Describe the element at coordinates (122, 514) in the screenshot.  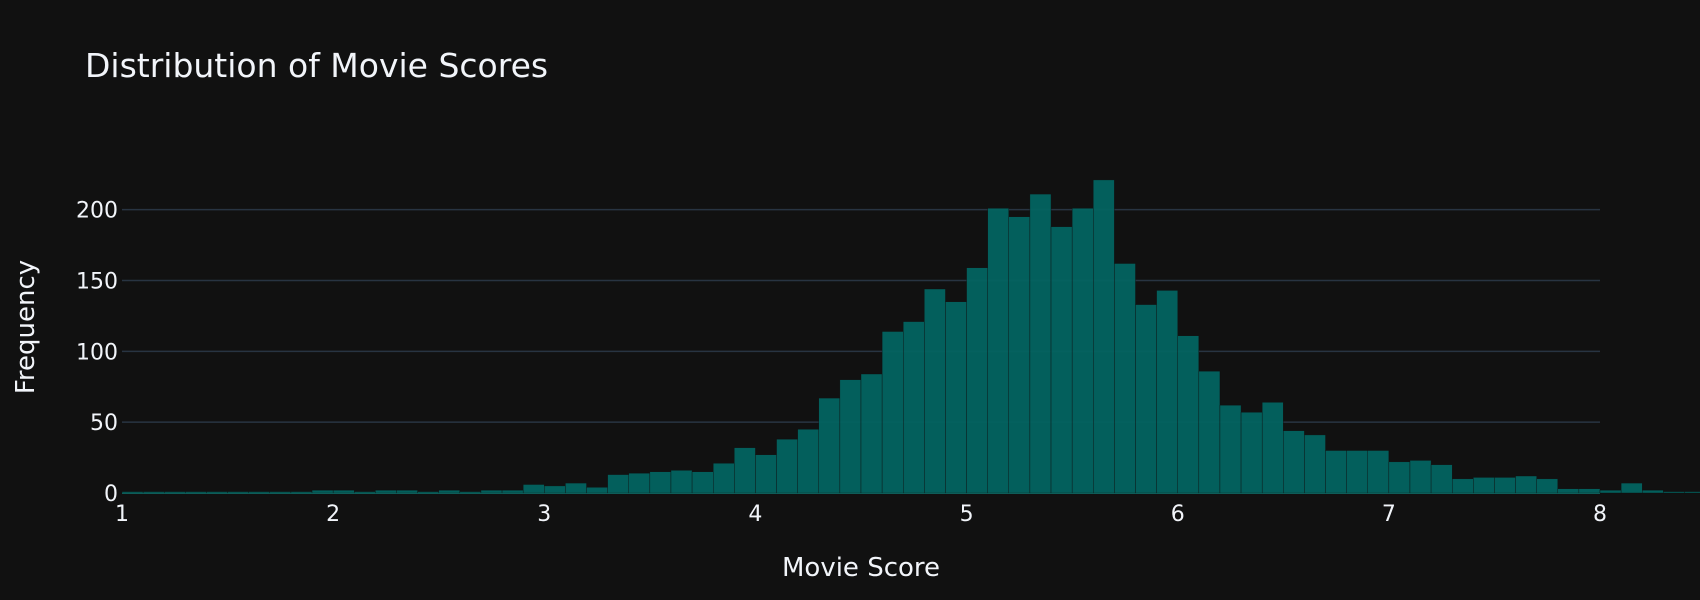
I see `x-tick-label: 1` at that location.